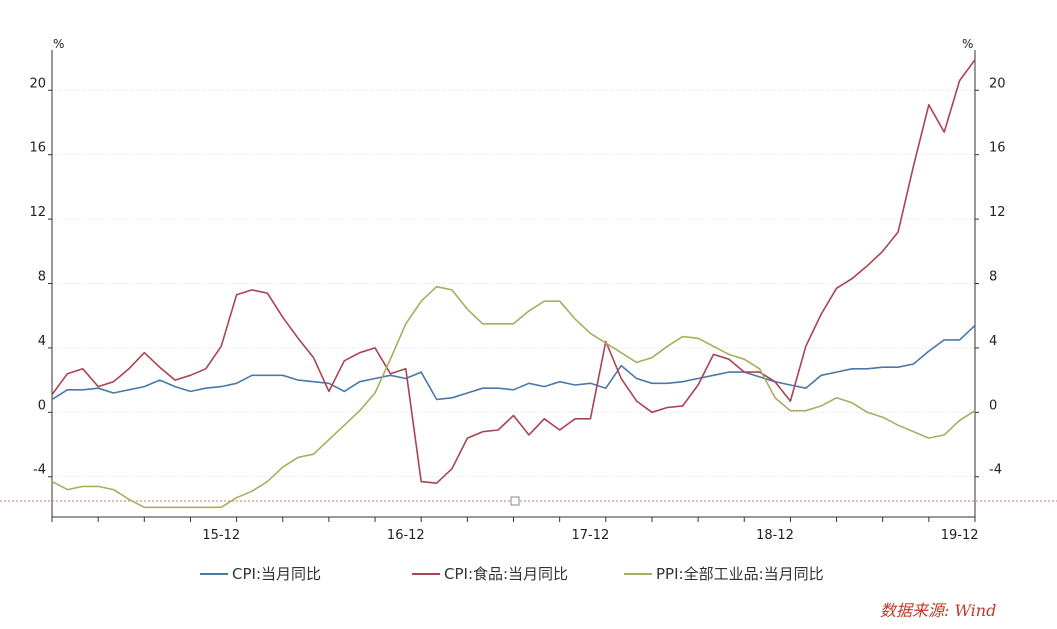 The height and width of the screenshot is (629, 1057). What do you see at coordinates (993, 405) in the screenshot?
I see `y-tick-label-right: 0` at bounding box center [993, 405].